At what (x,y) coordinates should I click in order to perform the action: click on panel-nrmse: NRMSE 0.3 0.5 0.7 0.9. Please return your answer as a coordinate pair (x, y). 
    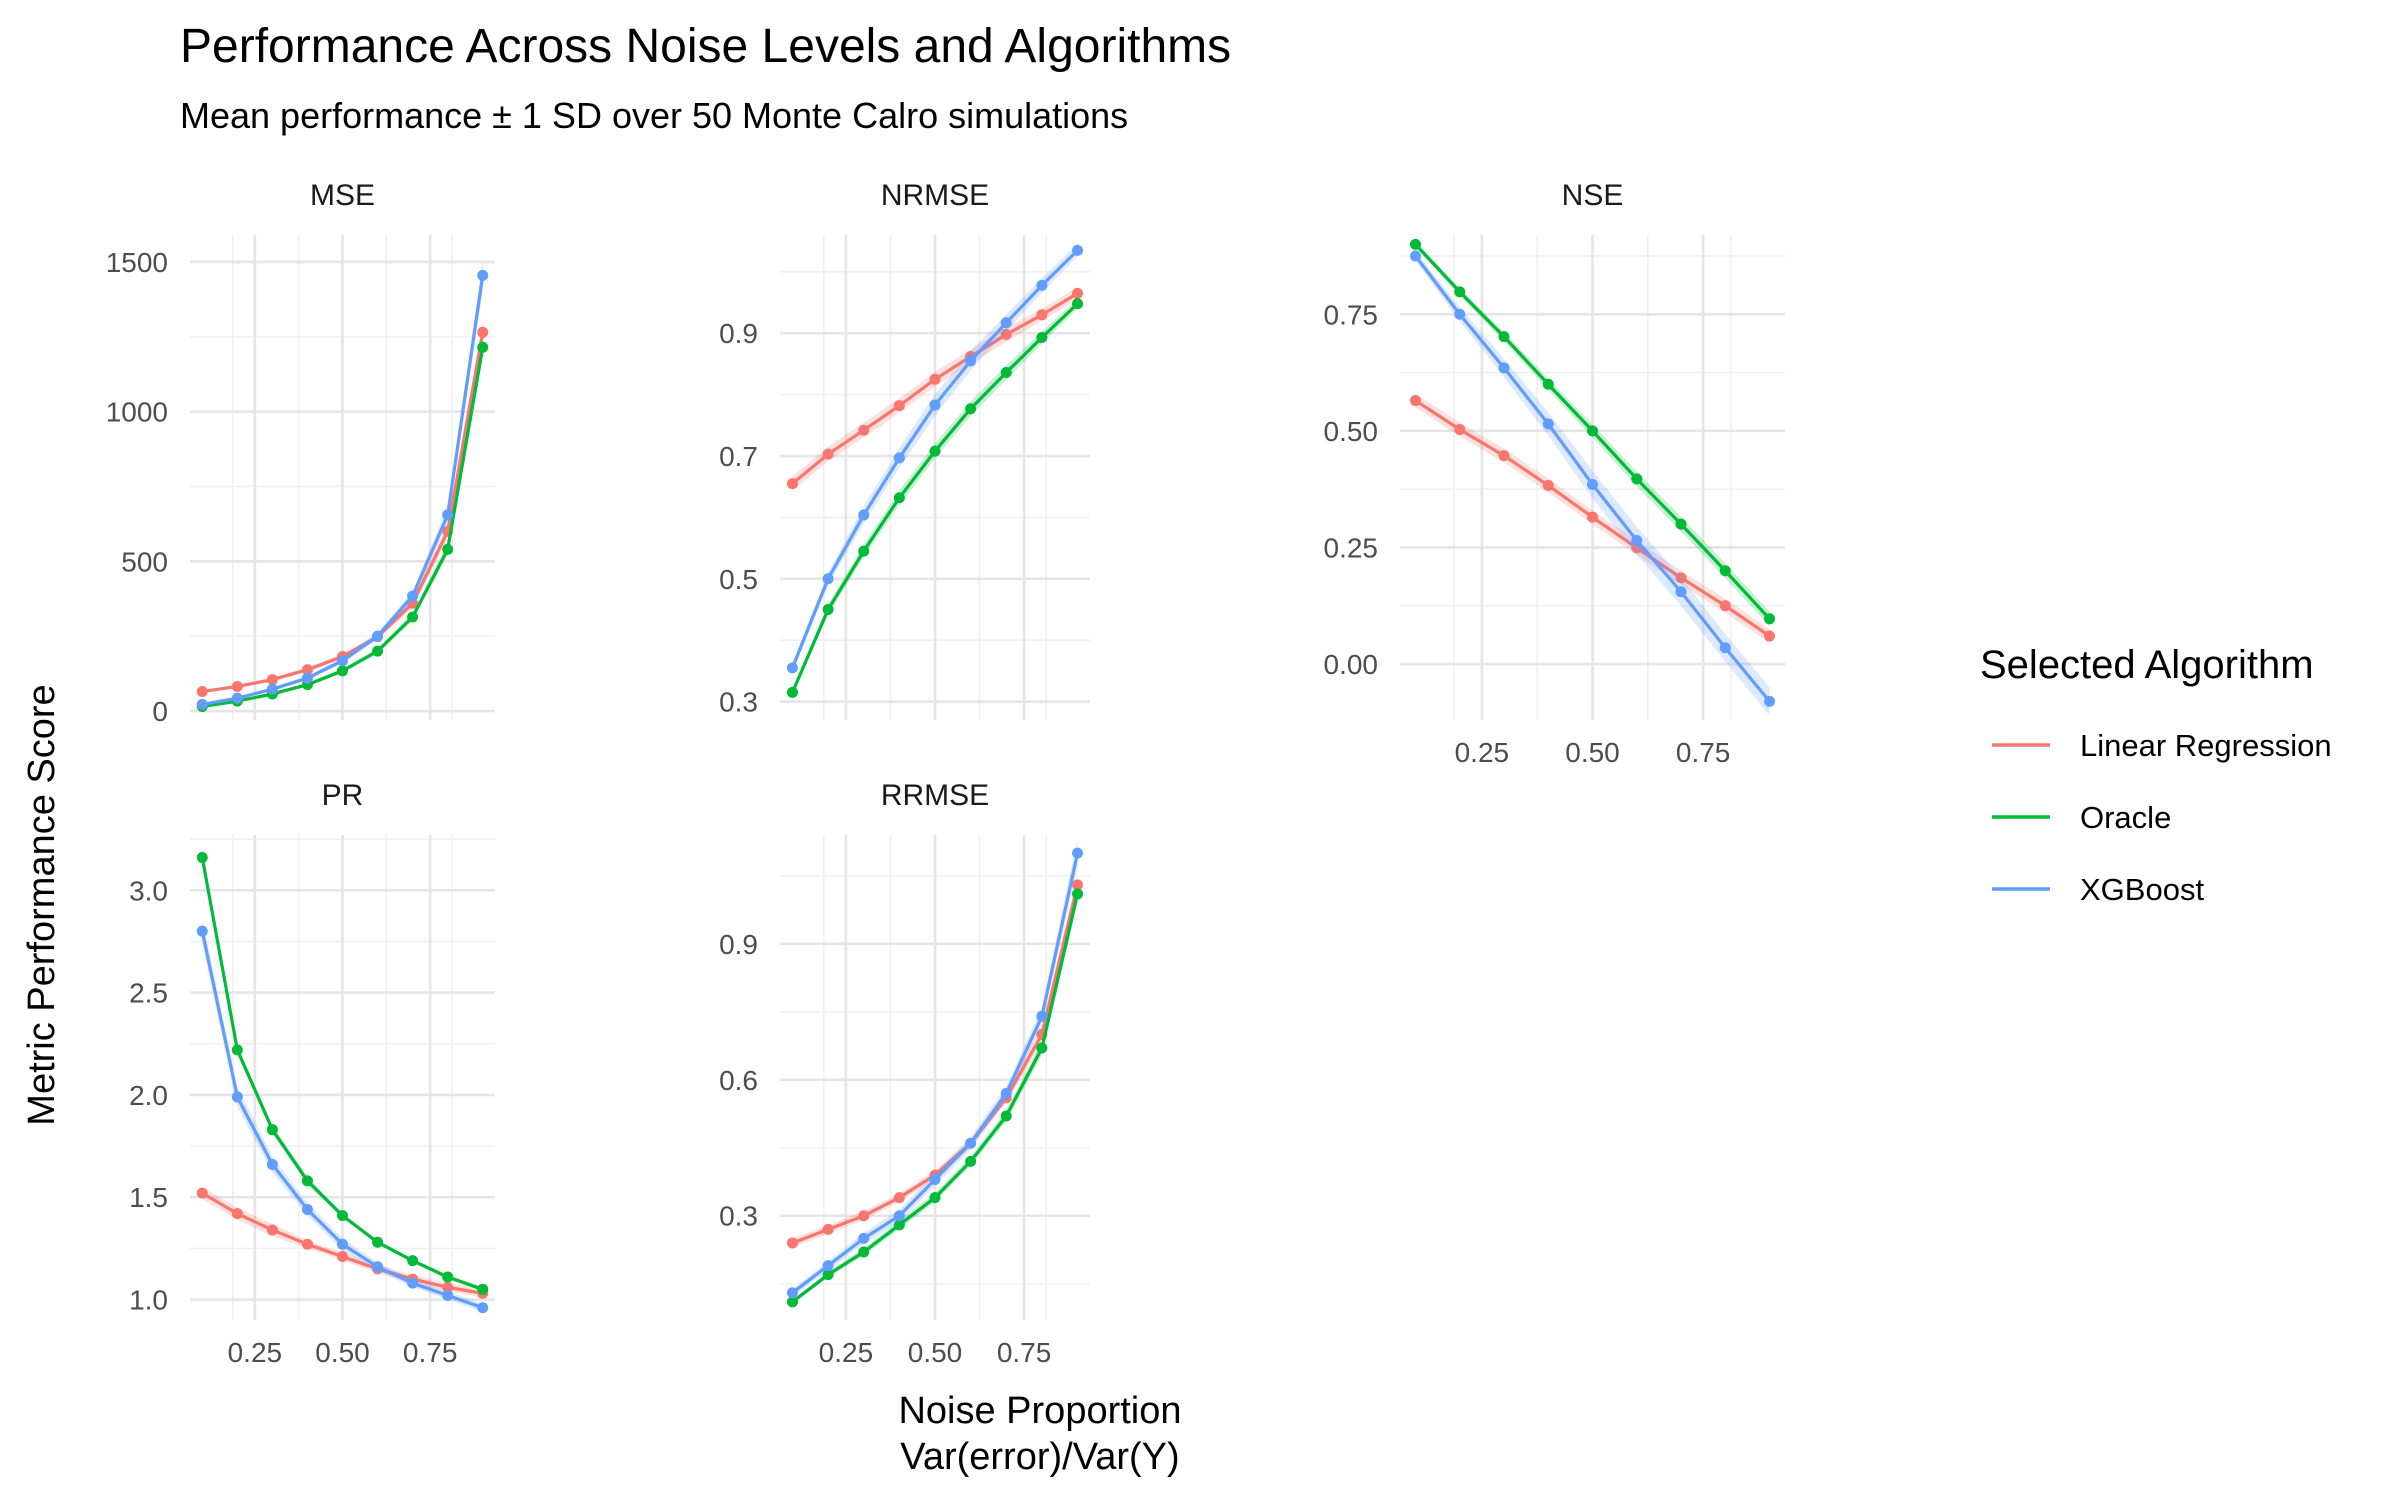
    Looking at the image, I should click on (904, 449).